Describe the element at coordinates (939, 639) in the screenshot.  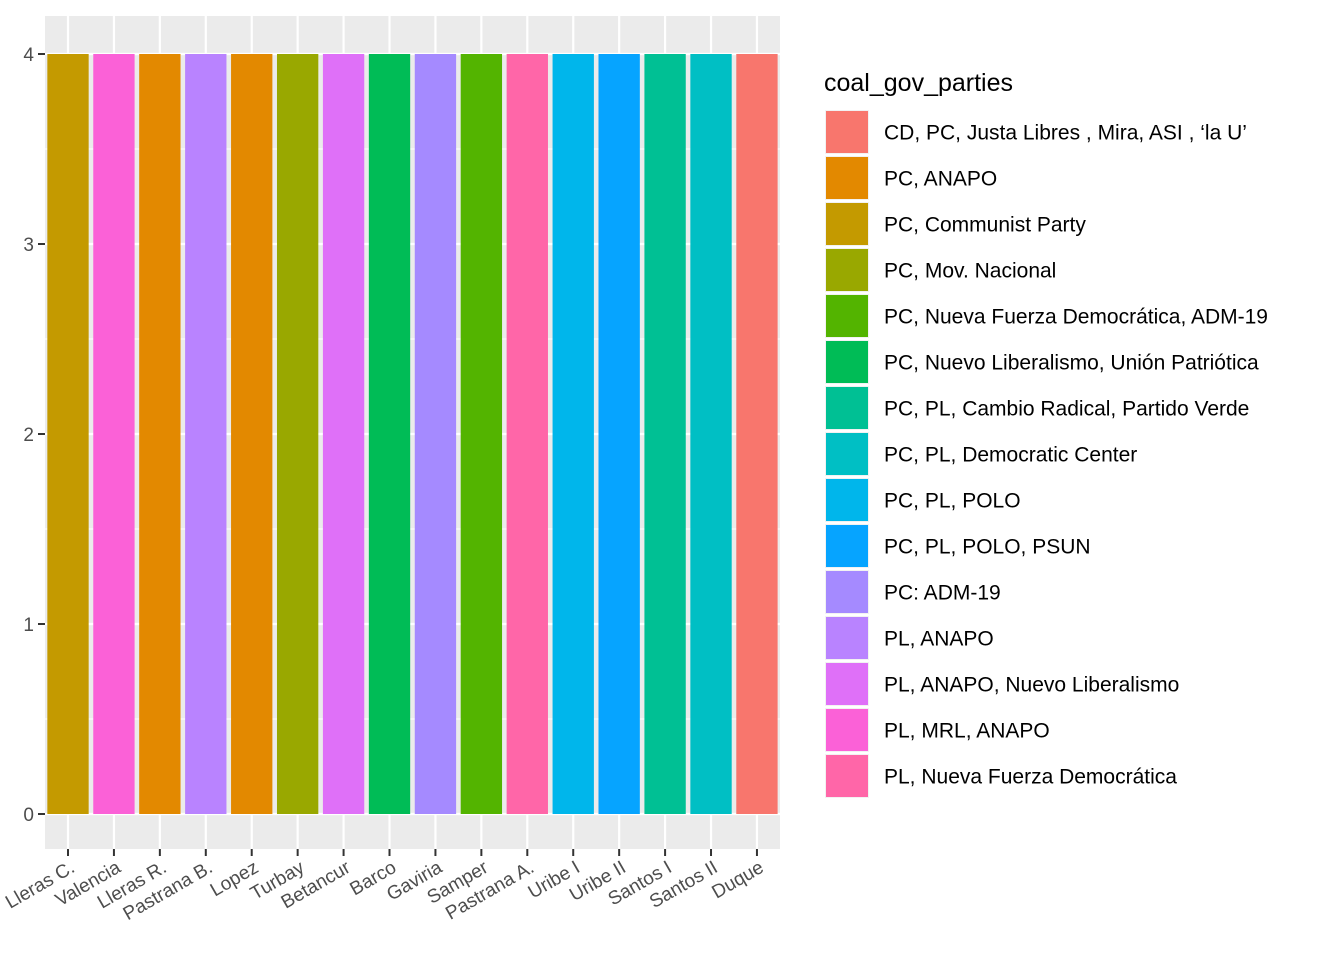
I see `legend-label: PL, ANAPO` at that location.